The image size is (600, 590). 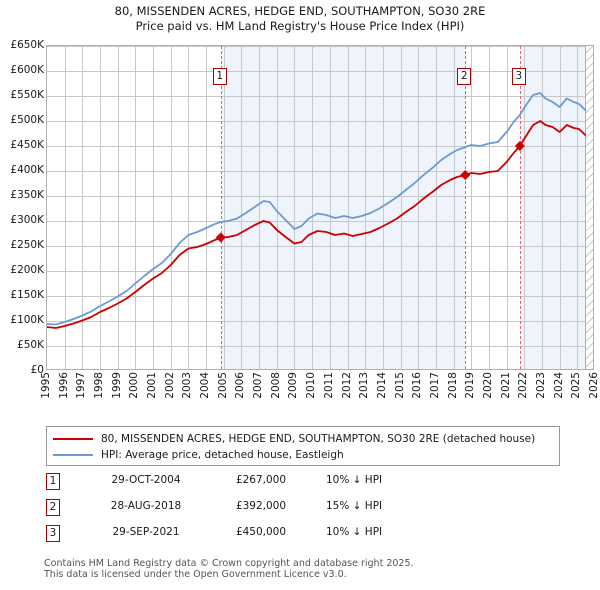 I want to click on transaction-row: 2 28-AUG-2018 £392,000 15% ↓ HPI, so click(x=256, y=511).